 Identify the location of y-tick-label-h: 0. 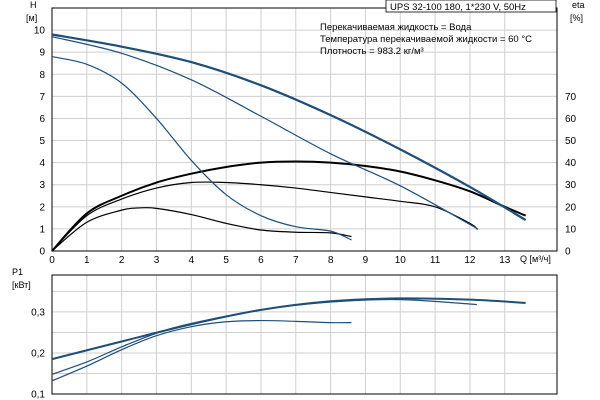
(42, 252).